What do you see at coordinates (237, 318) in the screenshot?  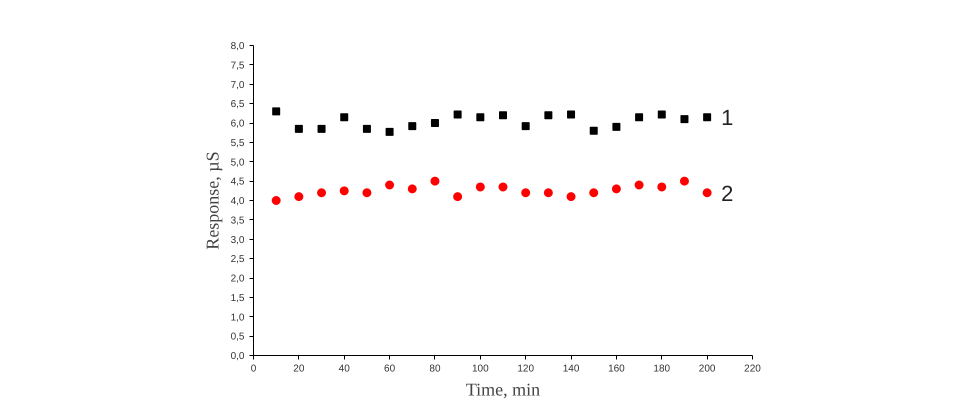 I see `y-tick-label: 1,0` at bounding box center [237, 318].